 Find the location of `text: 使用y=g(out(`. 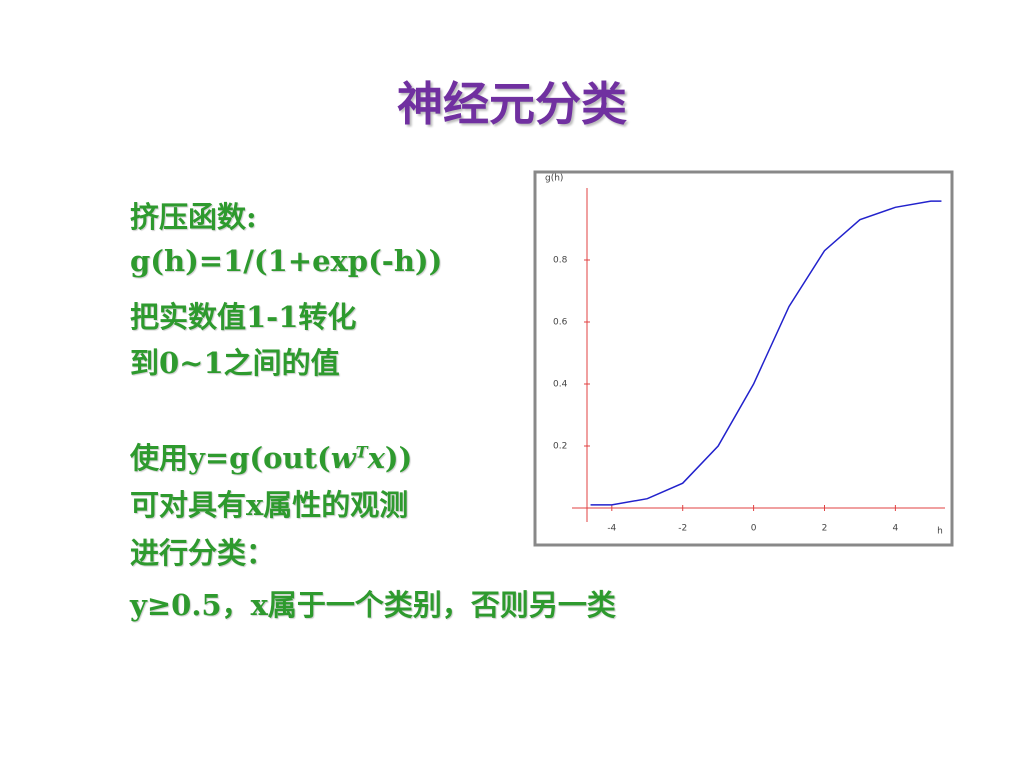

text: 使用y=g(out( is located at coordinates (230, 458).